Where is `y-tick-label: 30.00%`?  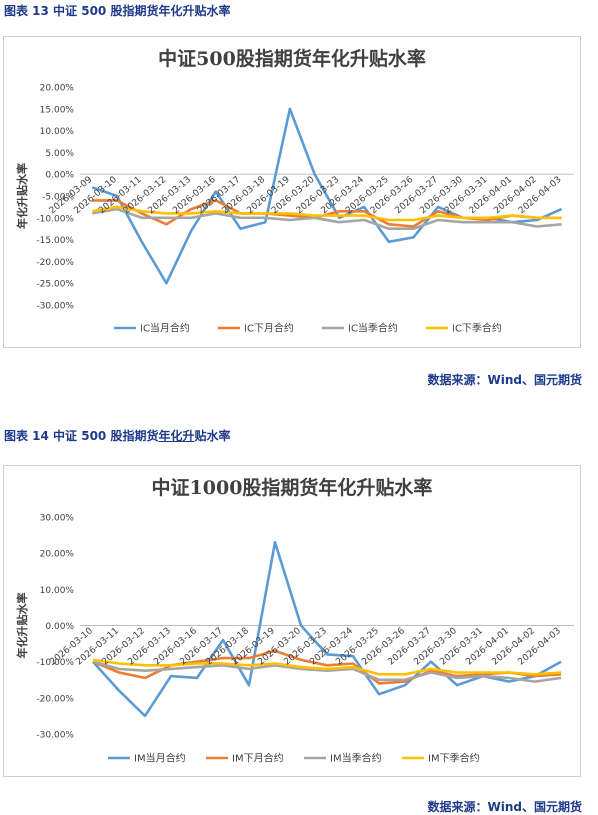
y-tick-label: 30.00% is located at coordinates (57, 519).